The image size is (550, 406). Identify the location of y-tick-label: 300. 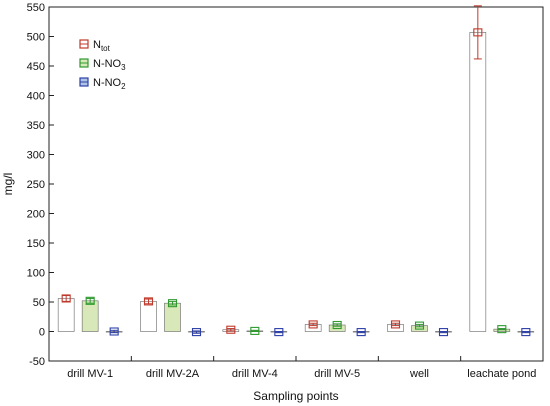
(36, 156).